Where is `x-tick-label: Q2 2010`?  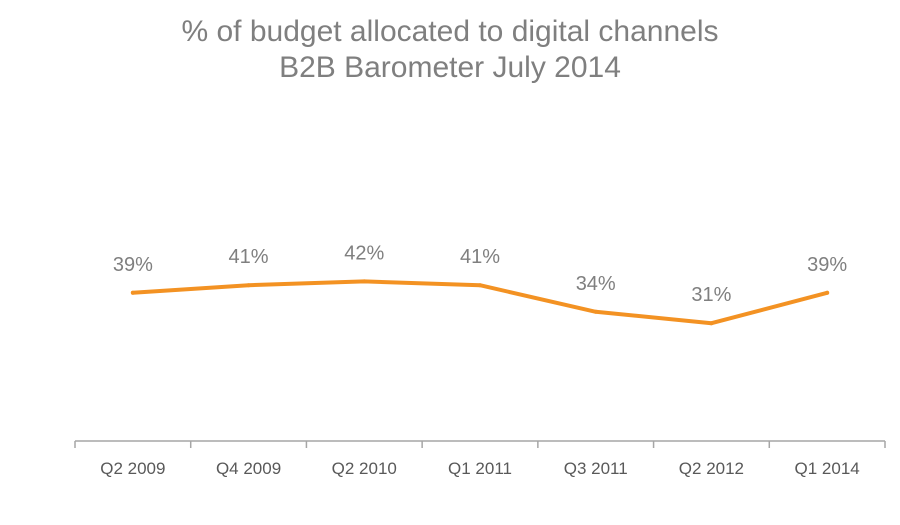 x-tick-label: Q2 2010 is located at coordinates (364, 468).